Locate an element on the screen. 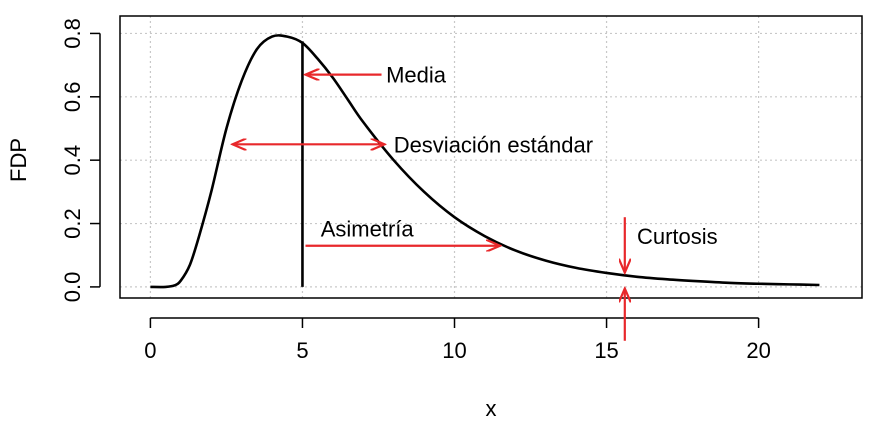 This screenshot has height=424, width=888. y-tick-label-0: 0.0 is located at coordinates (72, 287).